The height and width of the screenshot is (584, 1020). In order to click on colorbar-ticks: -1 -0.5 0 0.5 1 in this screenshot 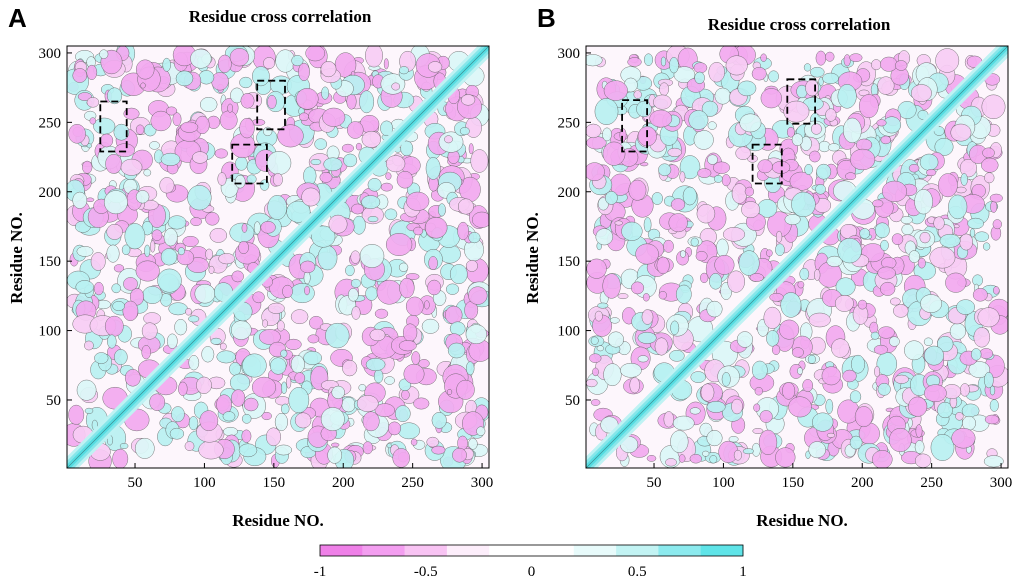, I will do `click(530, 572)`.